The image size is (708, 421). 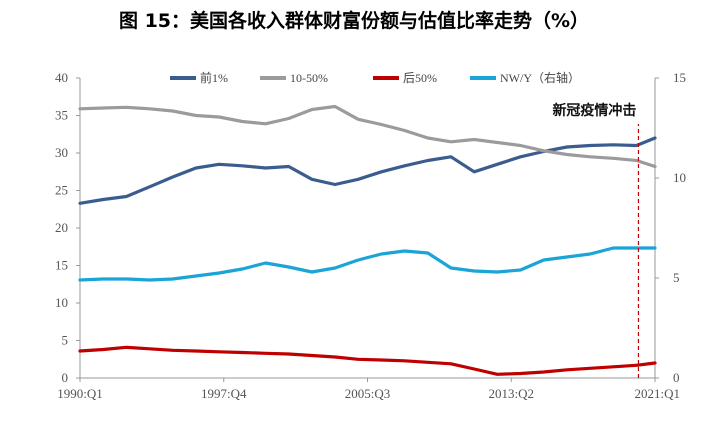 What do you see at coordinates (658, 393) in the screenshot?
I see `x-tick-label: 2021:Q1` at bounding box center [658, 393].